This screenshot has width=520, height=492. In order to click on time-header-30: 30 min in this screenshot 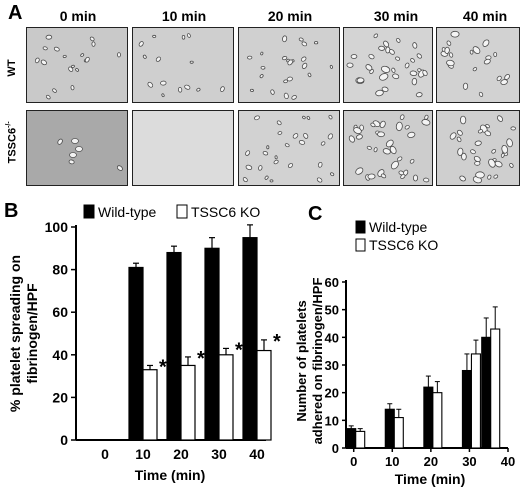, I will do `click(396, 16)`.